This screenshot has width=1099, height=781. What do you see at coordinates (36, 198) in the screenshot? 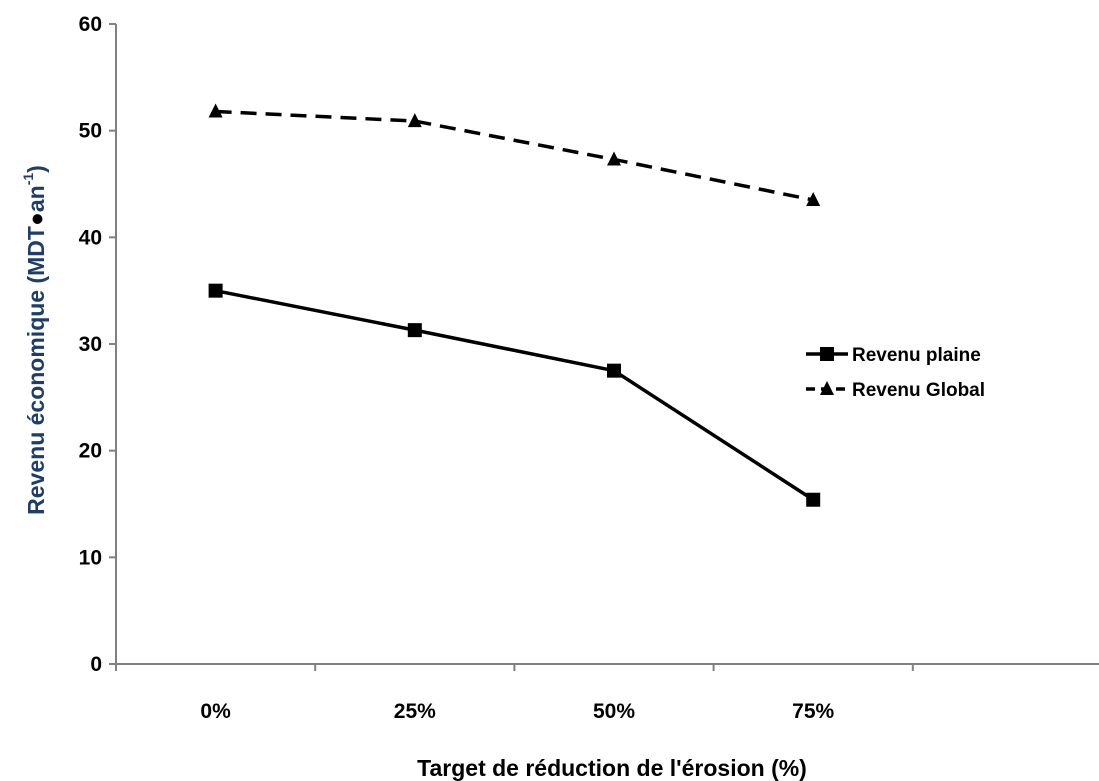
I see `y-axis-title-unit: an` at bounding box center [36, 198].